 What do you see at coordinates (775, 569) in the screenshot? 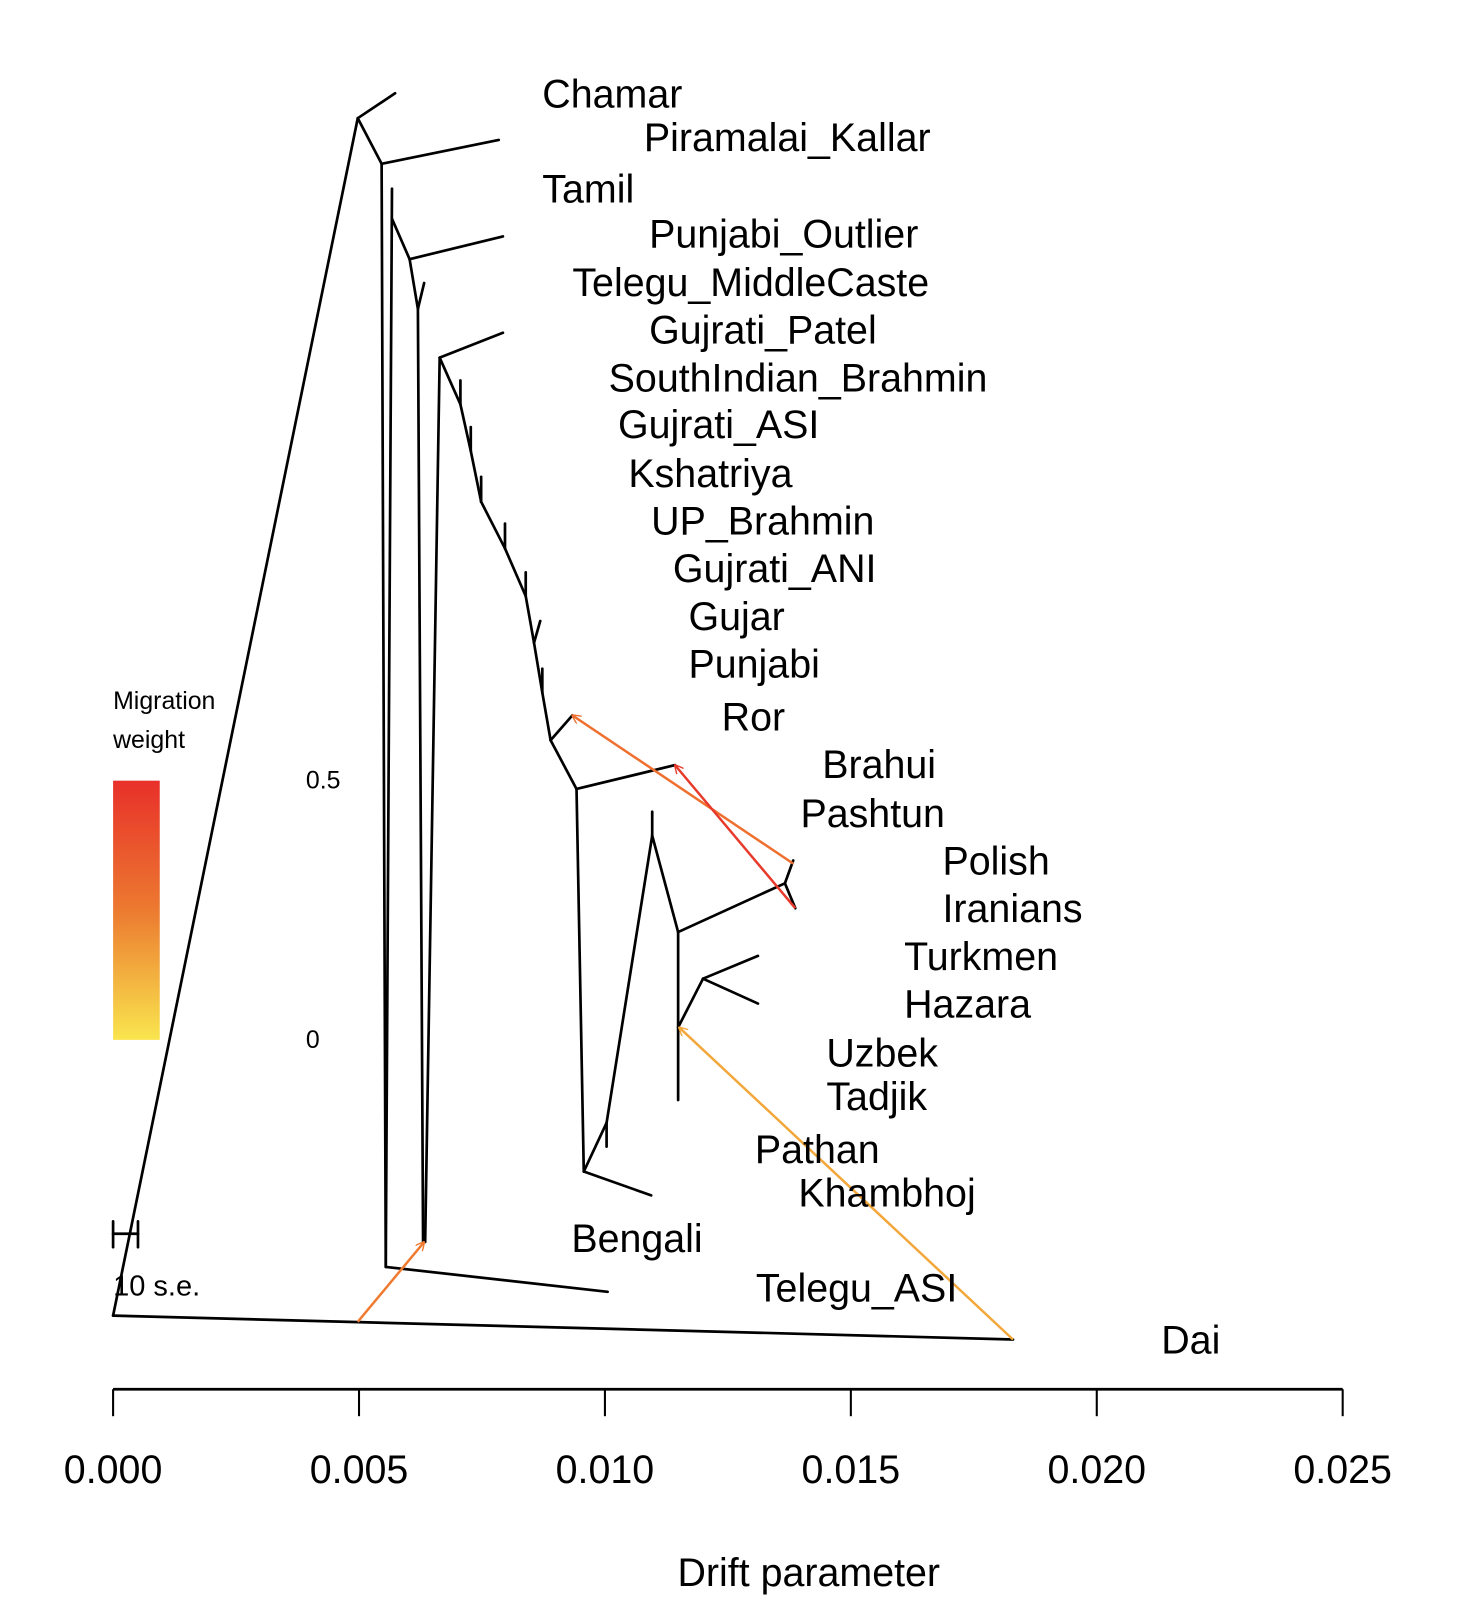
I see `leaf-label: Gujrati_ANI` at bounding box center [775, 569].